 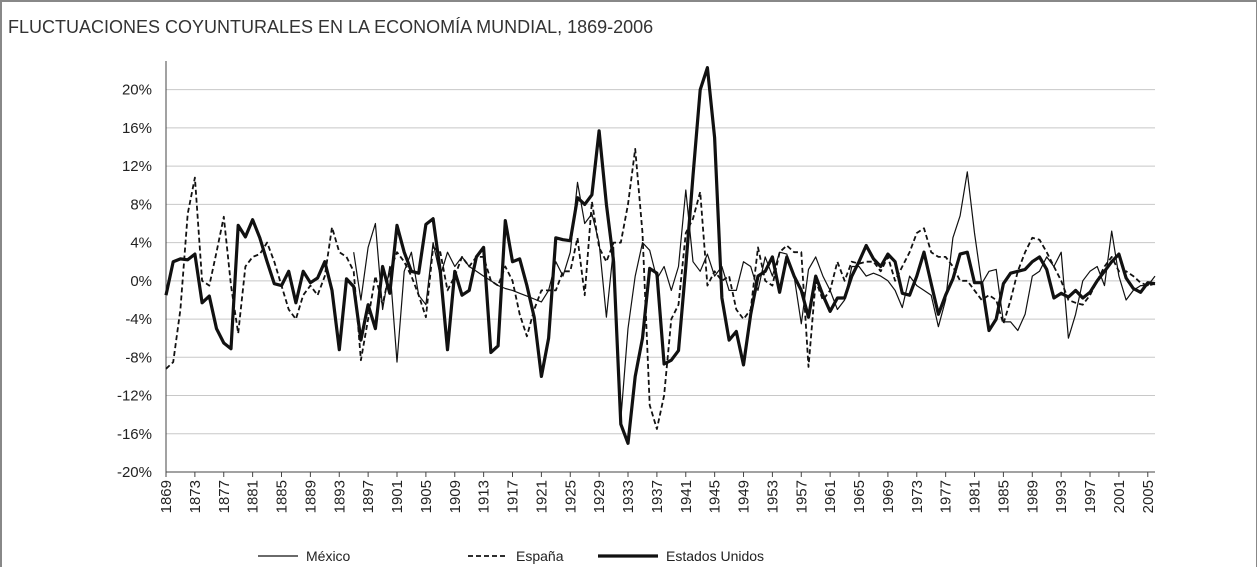 What do you see at coordinates (917, 496) in the screenshot?
I see `x-tick-label: 1973` at bounding box center [917, 496].